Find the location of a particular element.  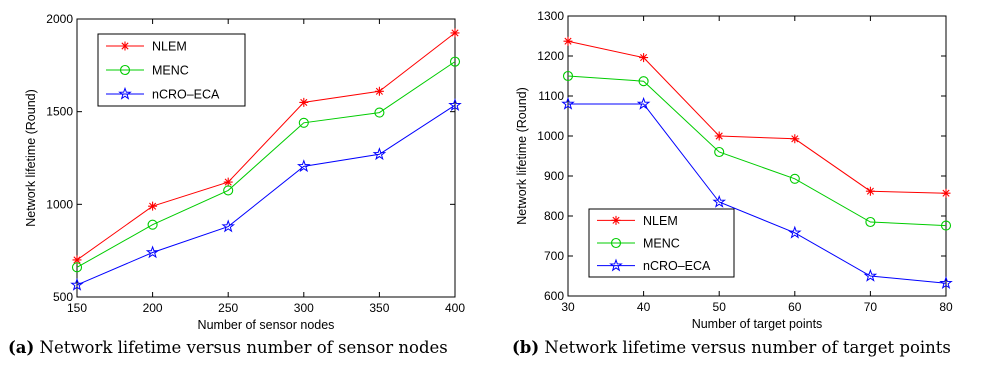

legend-label: MENC is located at coordinates (661, 244).